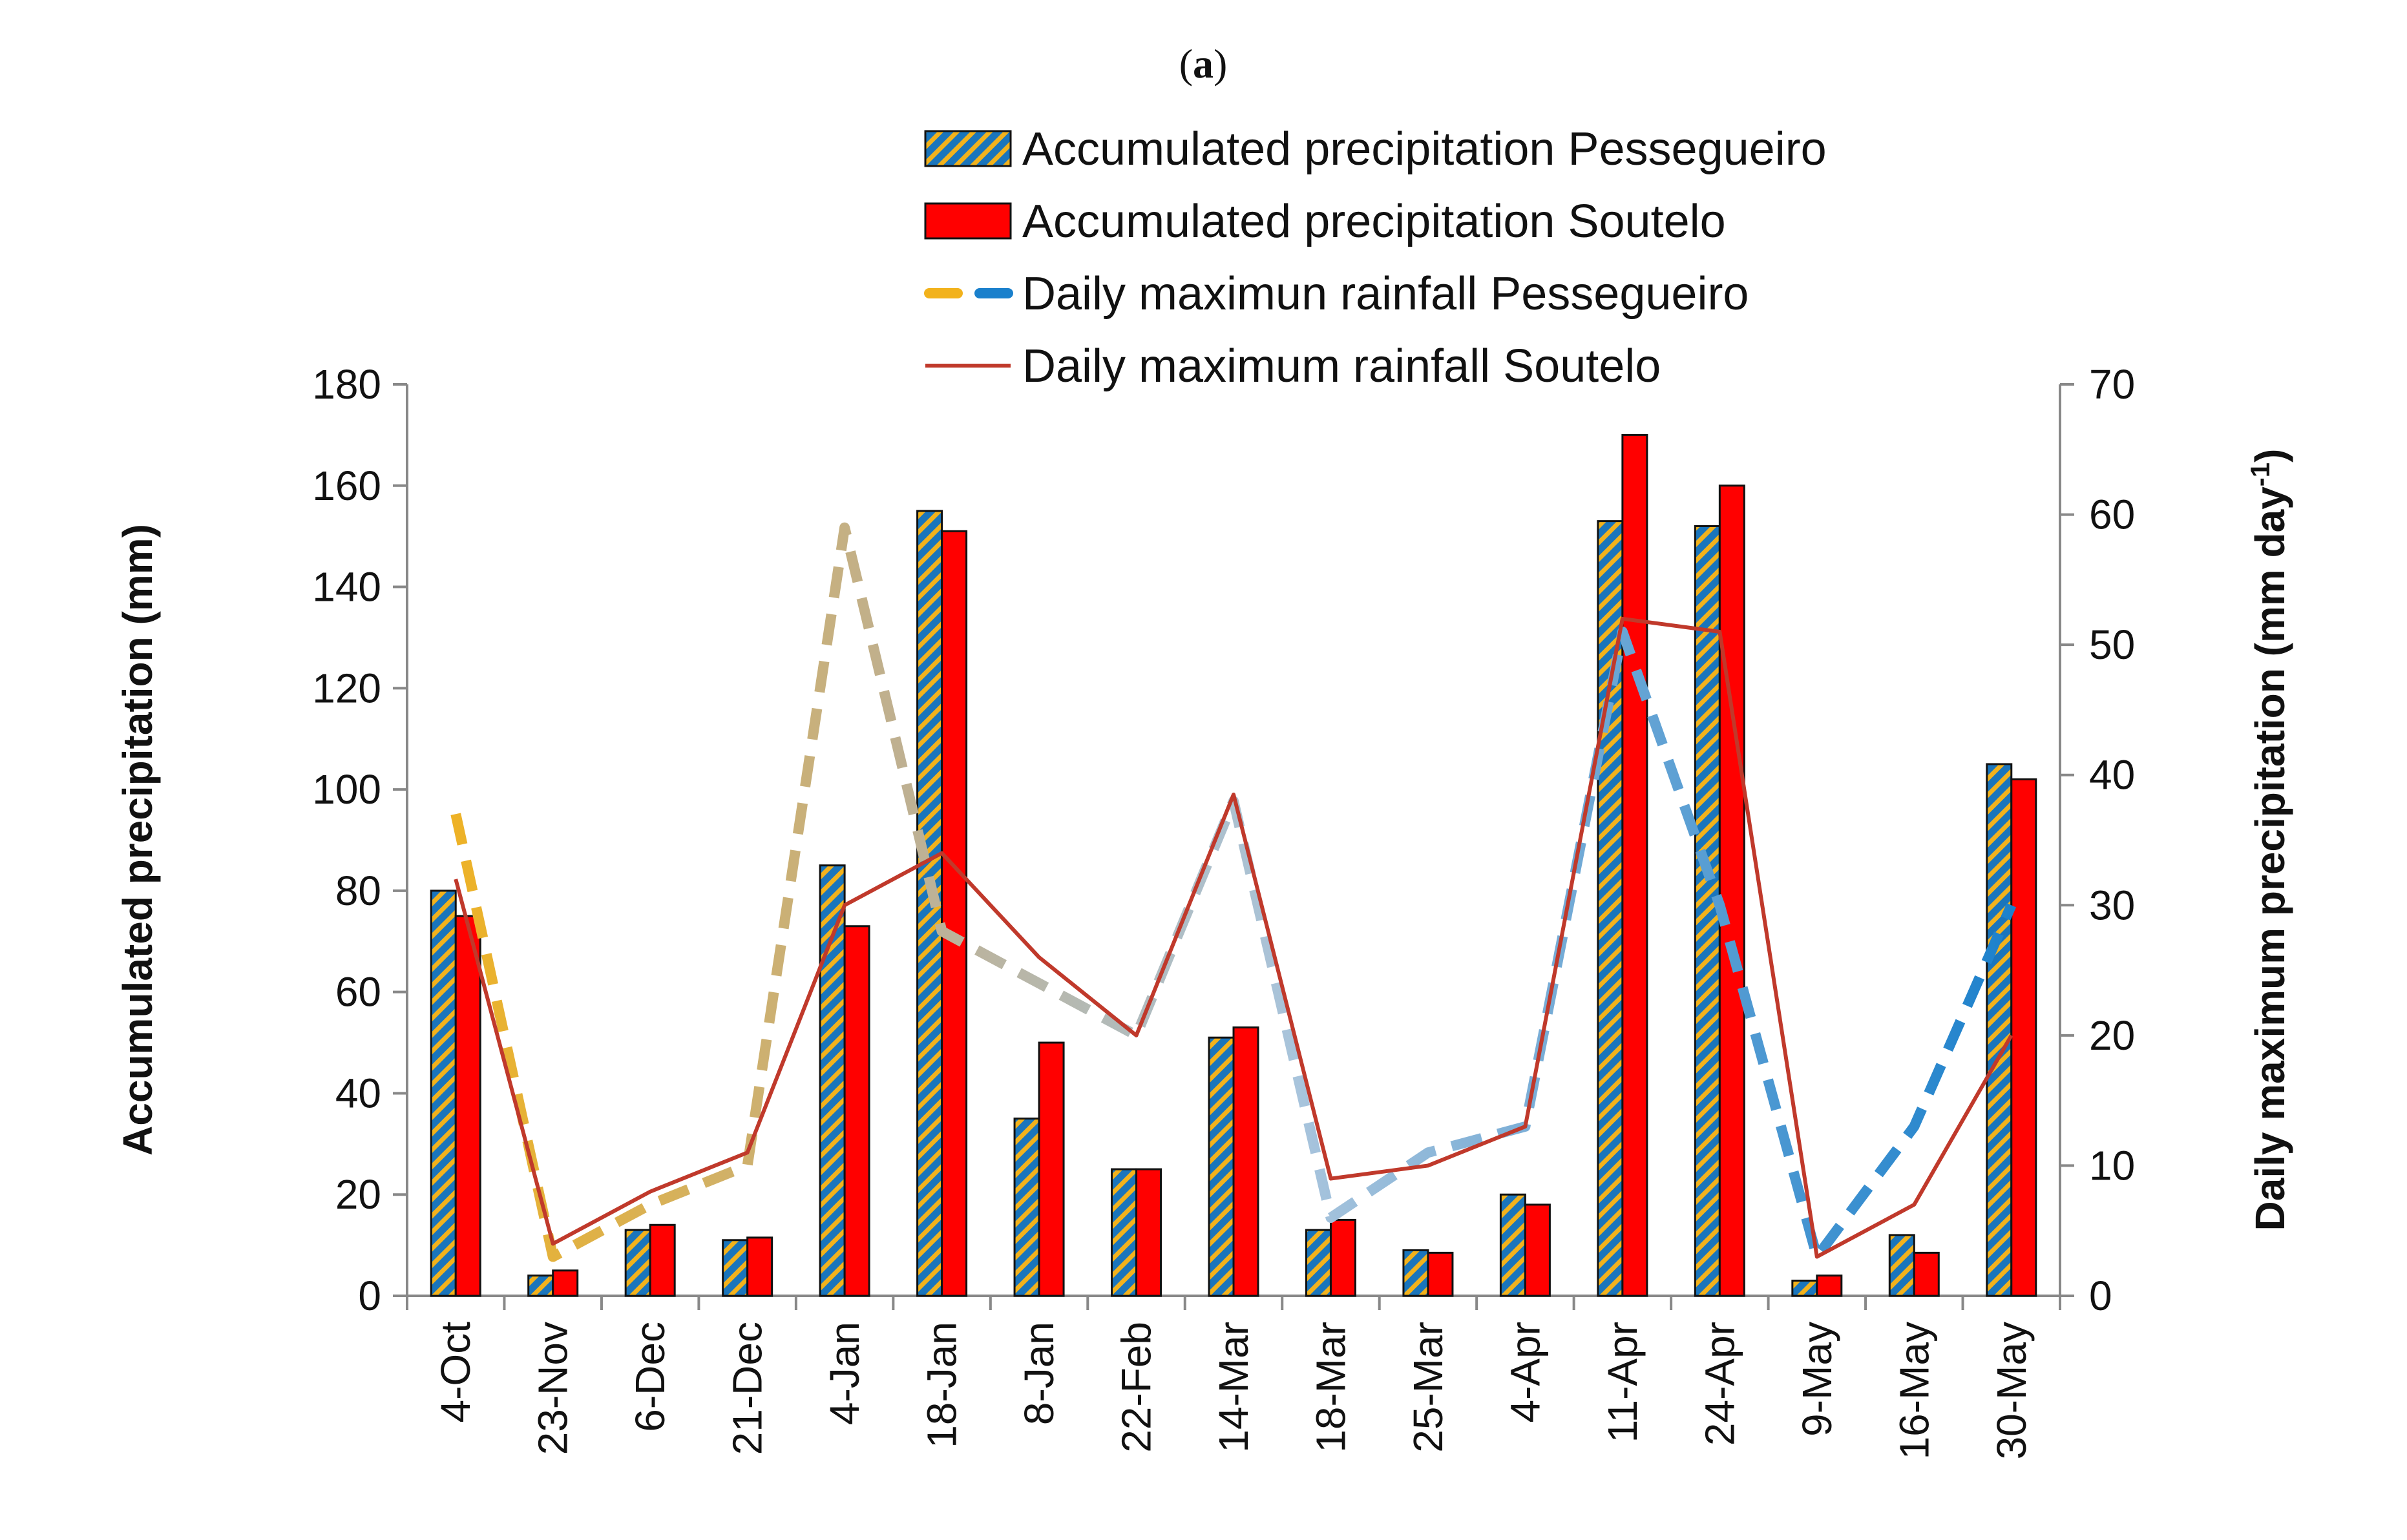 The width and height of the screenshot is (2407, 1540). What do you see at coordinates (358, 992) in the screenshot?
I see `y-tick-label: 60` at bounding box center [358, 992].